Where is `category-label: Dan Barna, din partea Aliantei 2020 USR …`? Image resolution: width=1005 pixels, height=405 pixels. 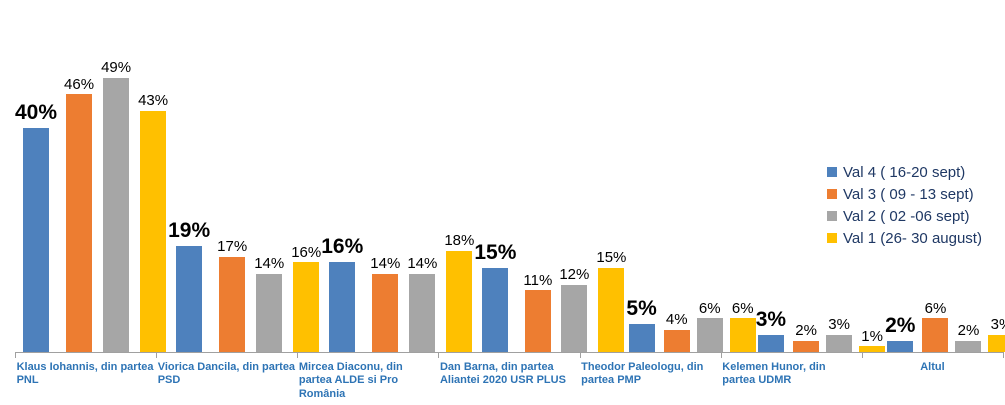 category-label: Dan Barna, din partea Aliantei 2020 USR … is located at coordinates (502, 374).